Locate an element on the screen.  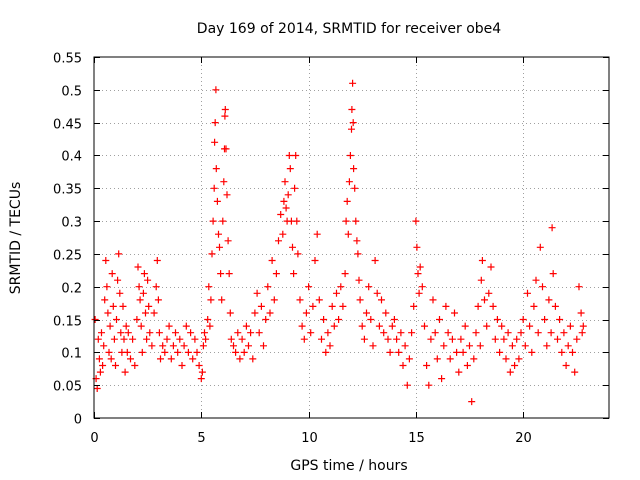
x-tick-label: 15 is located at coordinates (416, 438).